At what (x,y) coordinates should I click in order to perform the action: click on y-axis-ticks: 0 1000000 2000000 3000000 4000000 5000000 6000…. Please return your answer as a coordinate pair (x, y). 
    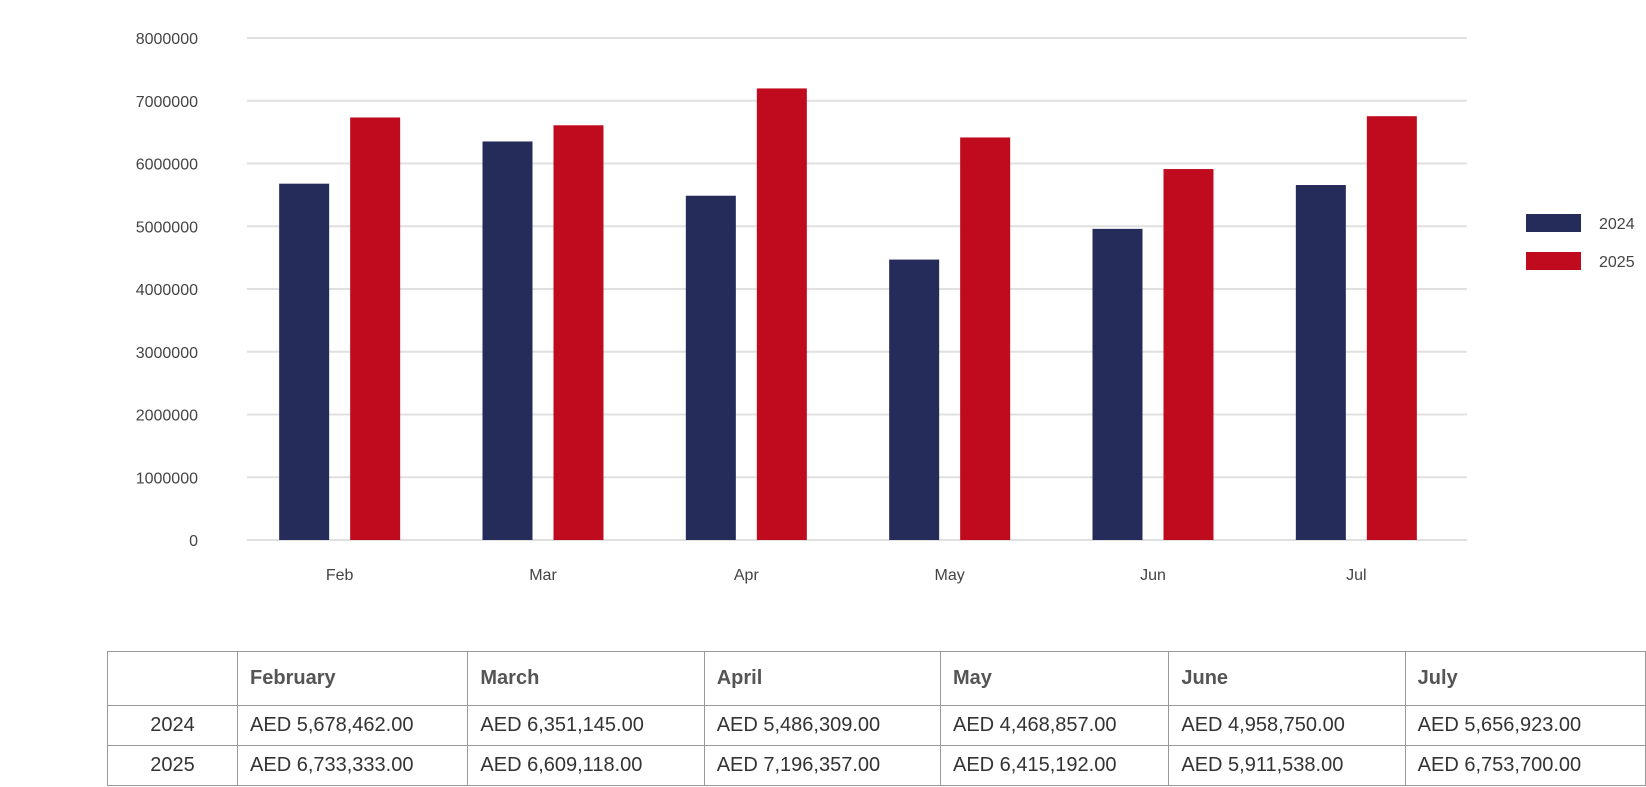
    Looking at the image, I should click on (167, 290).